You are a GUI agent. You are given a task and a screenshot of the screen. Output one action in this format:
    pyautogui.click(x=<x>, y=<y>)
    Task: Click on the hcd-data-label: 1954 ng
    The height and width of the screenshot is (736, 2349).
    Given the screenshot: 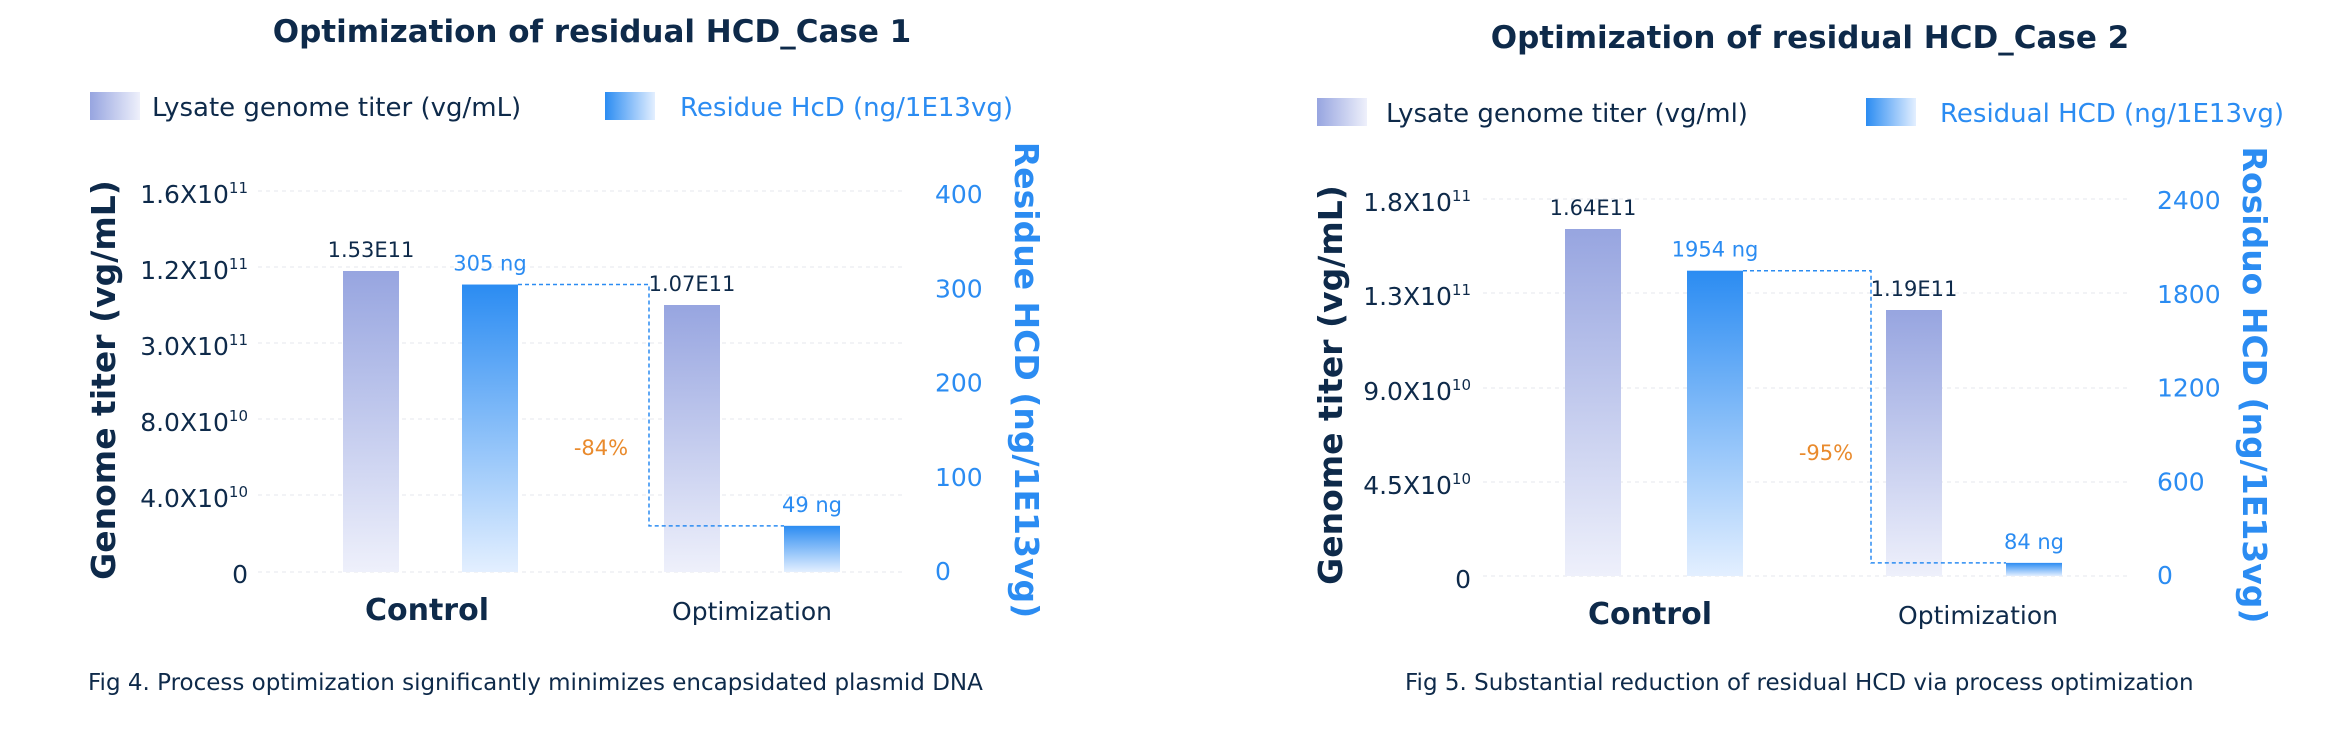 What is the action you would take?
    pyautogui.click(x=1715, y=250)
    